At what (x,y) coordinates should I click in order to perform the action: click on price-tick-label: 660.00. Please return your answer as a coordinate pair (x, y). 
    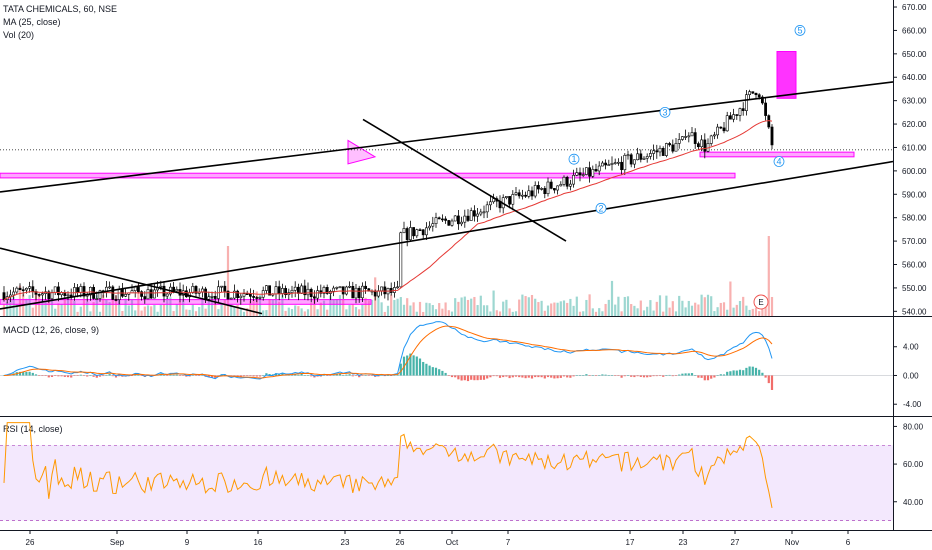
    Looking at the image, I should click on (914, 30).